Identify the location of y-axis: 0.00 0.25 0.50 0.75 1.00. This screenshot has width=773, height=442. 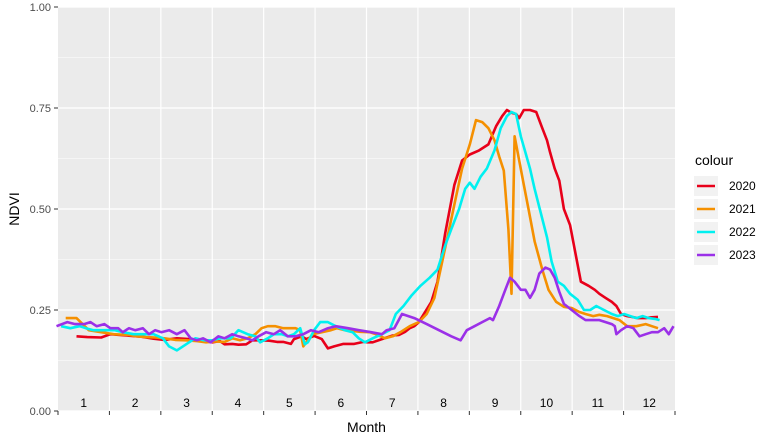
(44, 210).